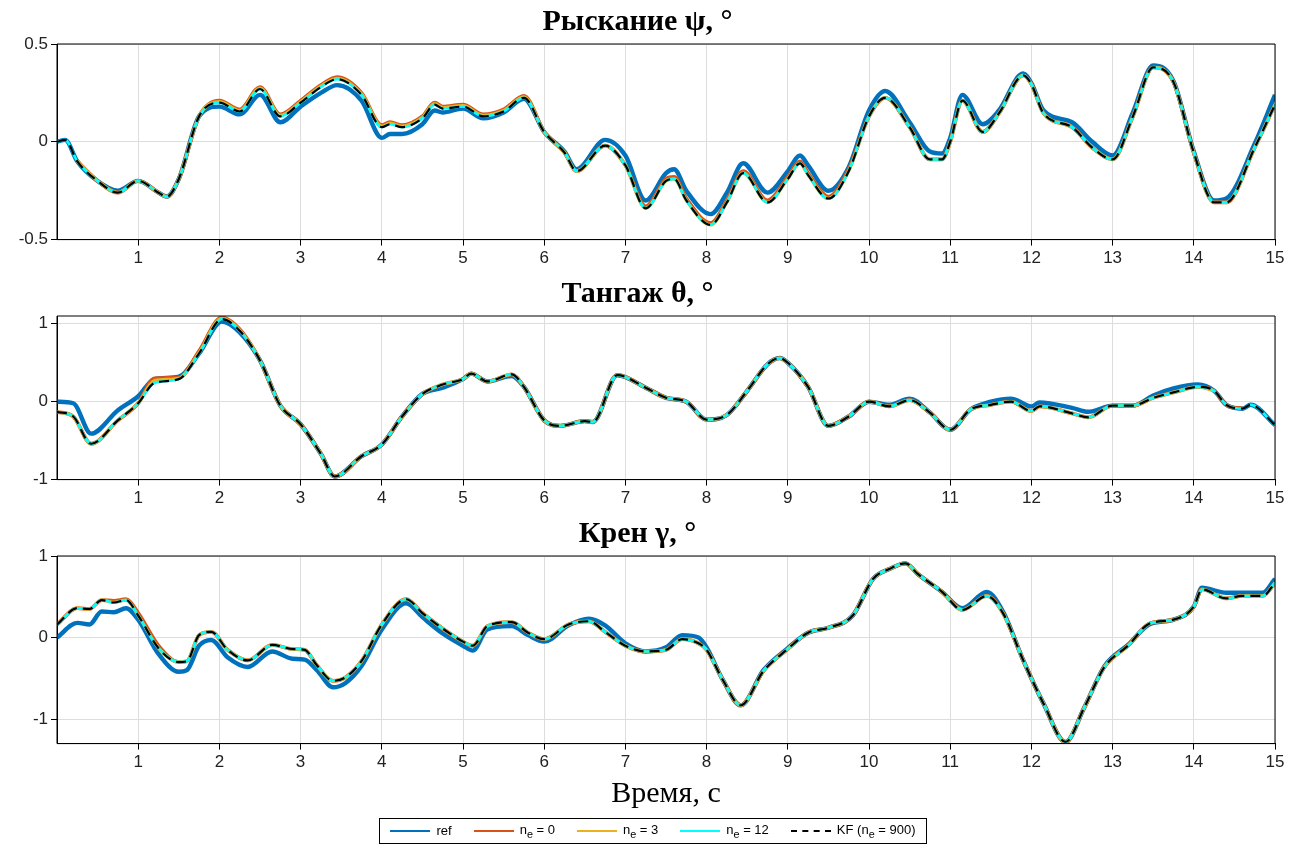 The height and width of the screenshot is (854, 1306). I want to click on legend-label: ref, so click(444, 831).